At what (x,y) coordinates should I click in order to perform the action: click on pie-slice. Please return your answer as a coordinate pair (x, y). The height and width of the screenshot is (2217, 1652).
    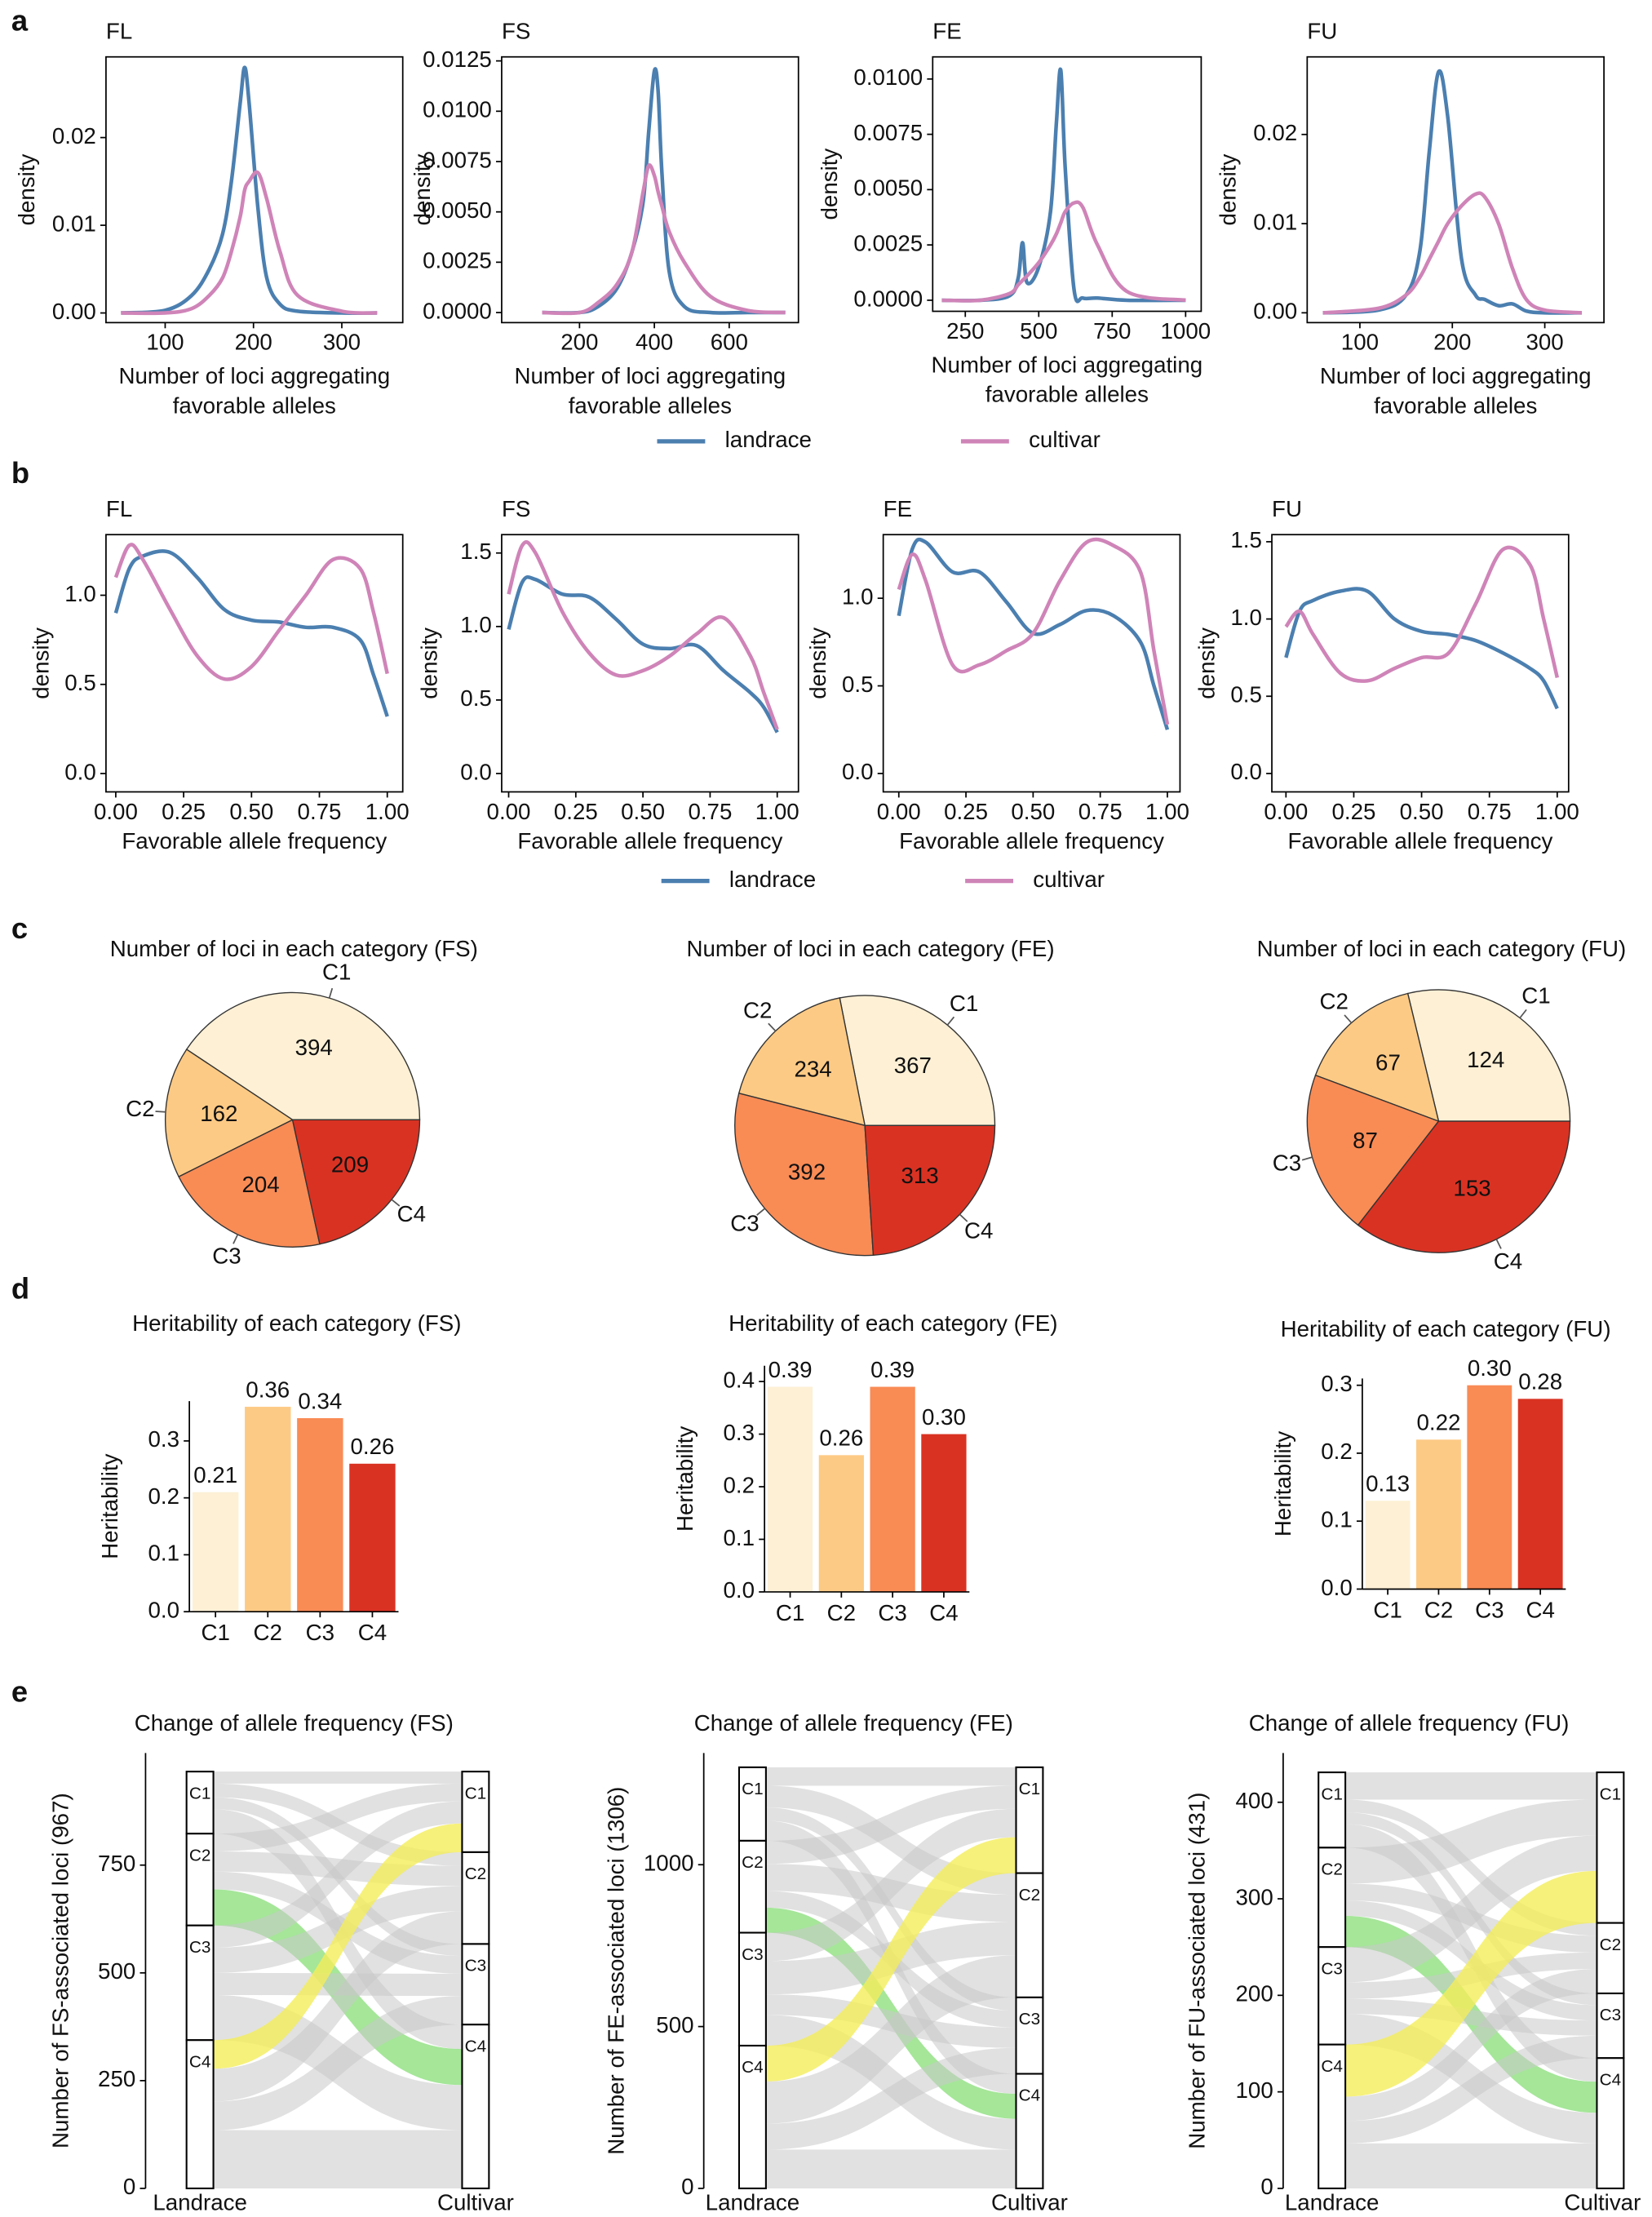
    Looking at the image, I should click on (804, 1174).